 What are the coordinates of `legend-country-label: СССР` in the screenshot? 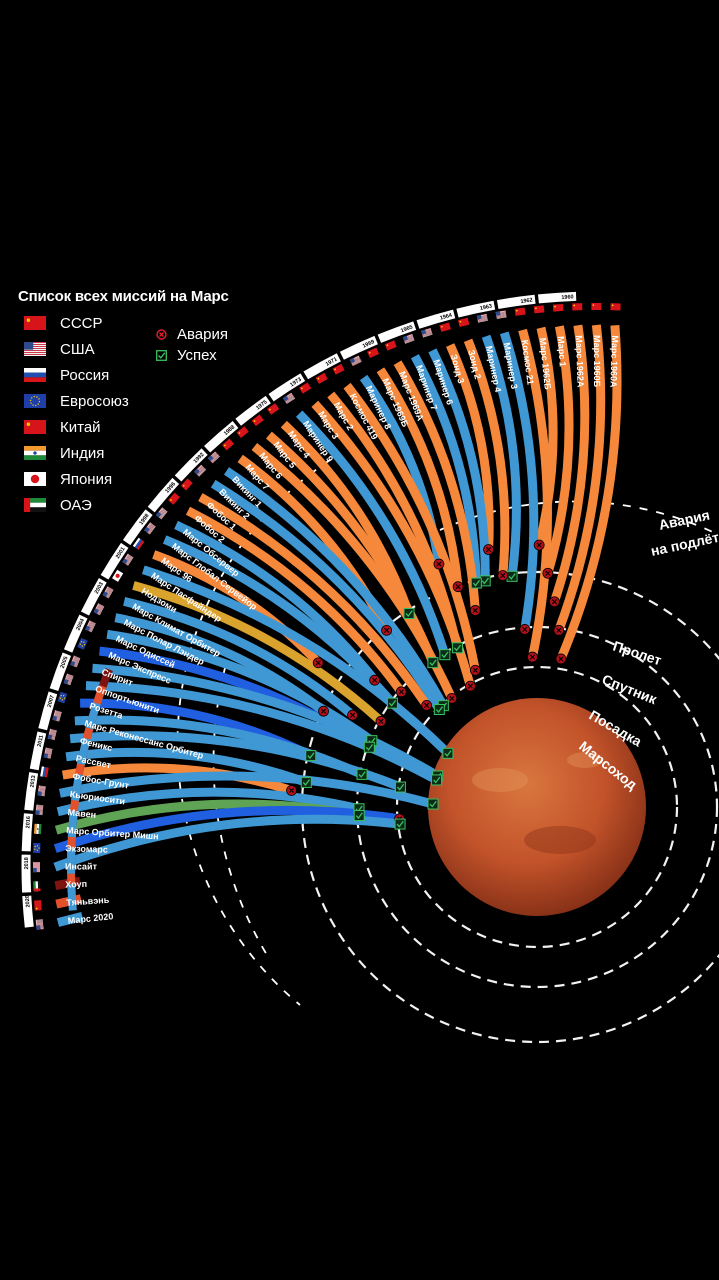 It's located at (81, 323).